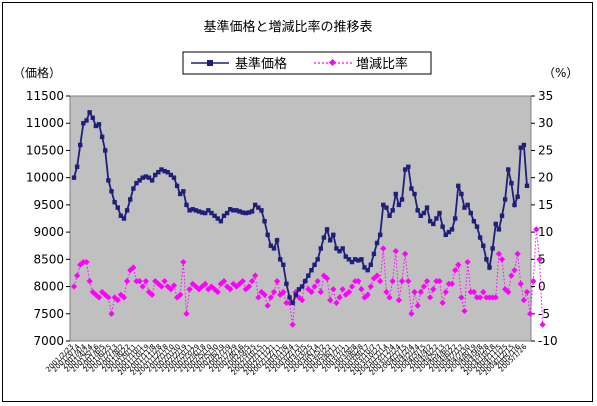 The image size is (597, 406). What do you see at coordinates (545, 205) in the screenshot?
I see `right-tick-label: 15` at bounding box center [545, 205].